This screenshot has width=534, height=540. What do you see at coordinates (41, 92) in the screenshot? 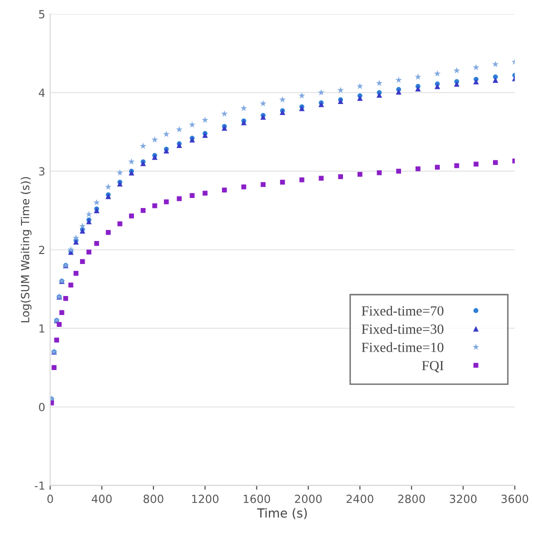
I see `y-tick-label: 4` at bounding box center [41, 92].